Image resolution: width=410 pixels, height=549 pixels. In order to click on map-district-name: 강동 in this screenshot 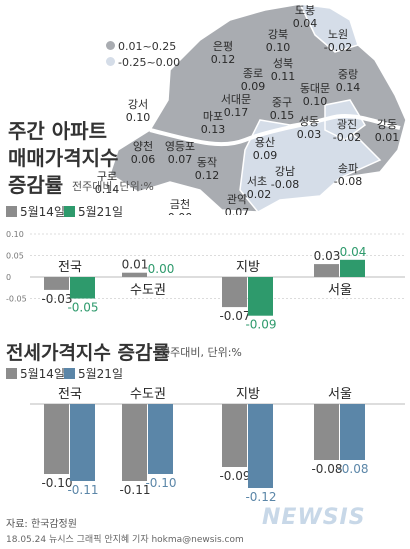, I will do `click(387, 124)`.